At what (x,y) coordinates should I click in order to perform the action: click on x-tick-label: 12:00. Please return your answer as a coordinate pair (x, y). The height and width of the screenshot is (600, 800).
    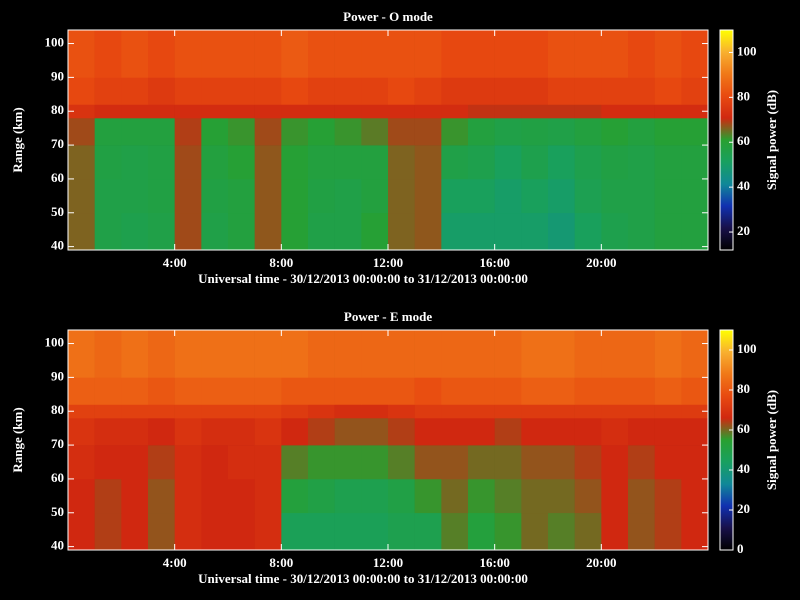
    Looking at the image, I should click on (388, 562).